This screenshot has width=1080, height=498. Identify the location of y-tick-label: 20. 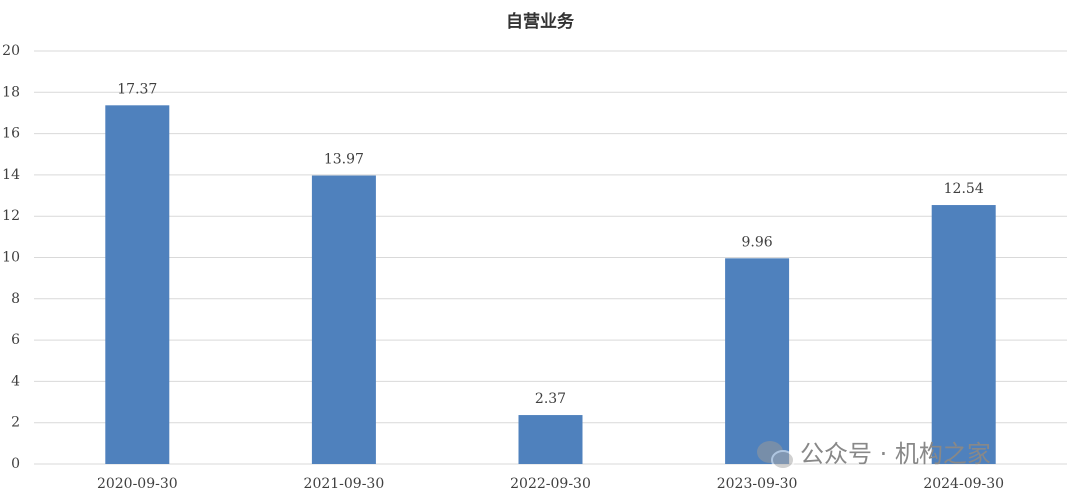
(11, 51).